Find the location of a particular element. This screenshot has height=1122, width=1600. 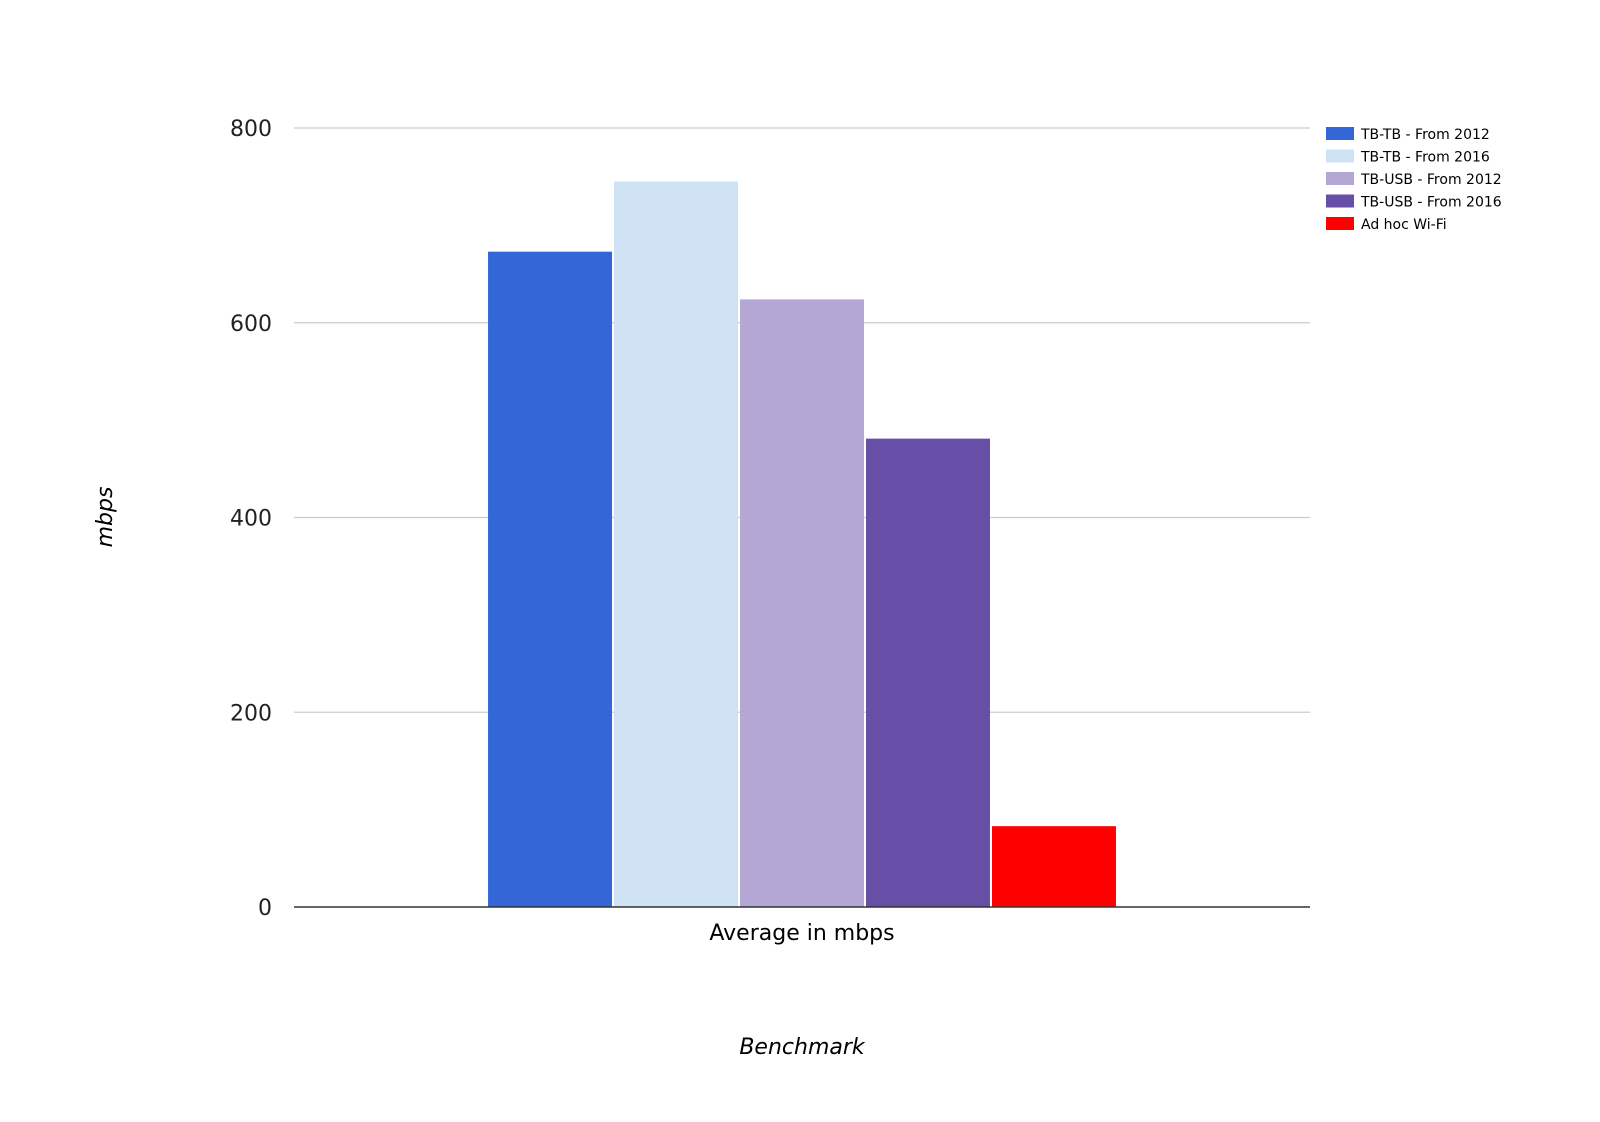

y-axis-tick-labels: 0 200 400 600 800 is located at coordinates (251, 519).